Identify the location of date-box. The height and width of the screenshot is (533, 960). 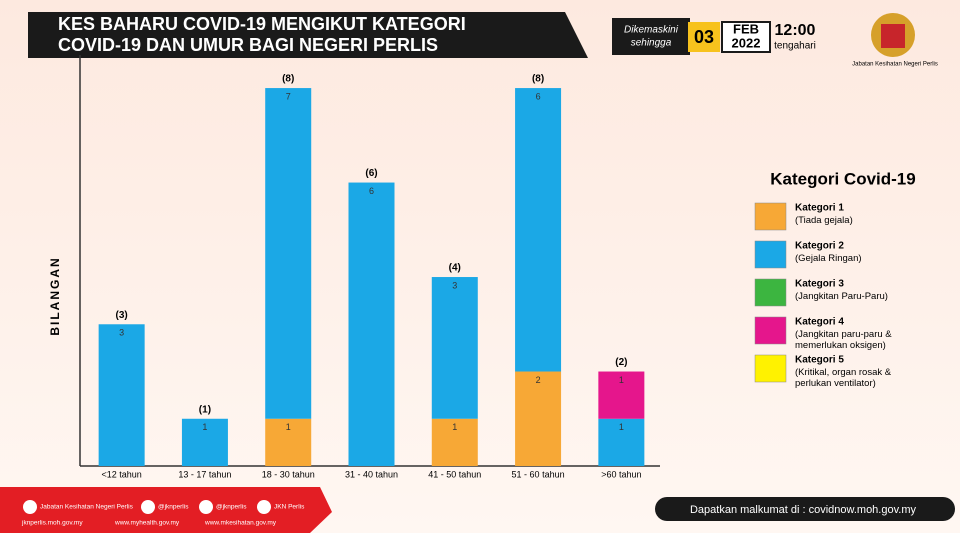
(651, 36).